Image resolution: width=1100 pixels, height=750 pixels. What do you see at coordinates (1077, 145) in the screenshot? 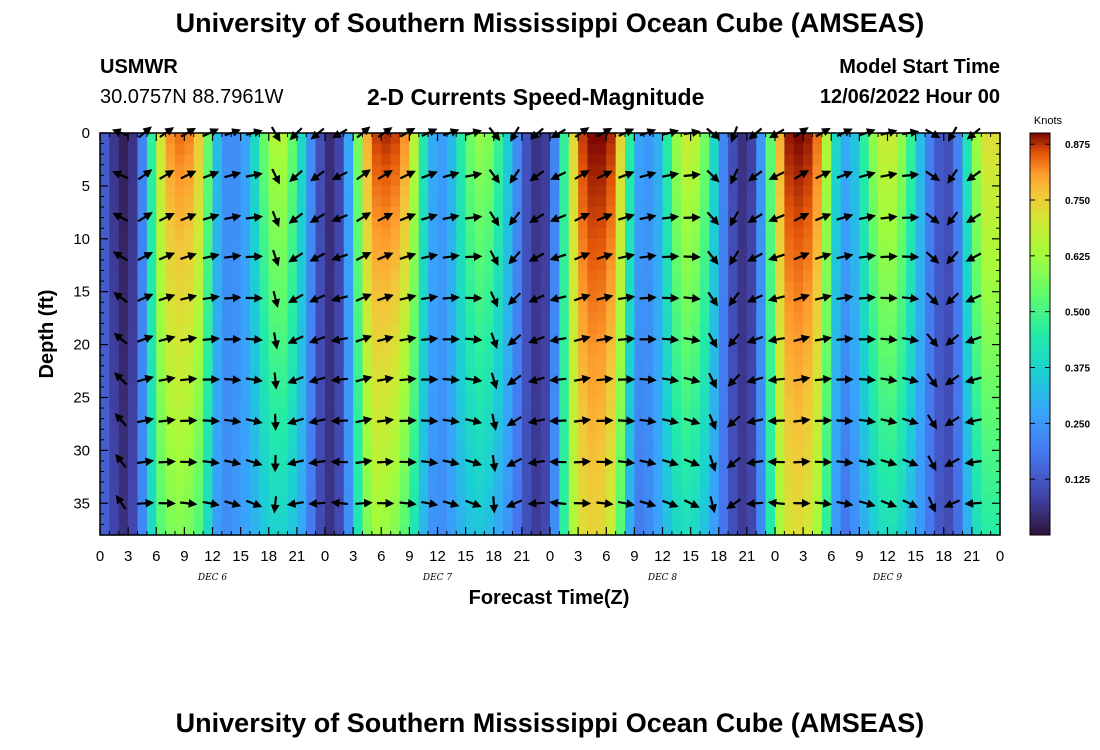
I see `colorbar-tick-label: 0.875` at bounding box center [1077, 145].